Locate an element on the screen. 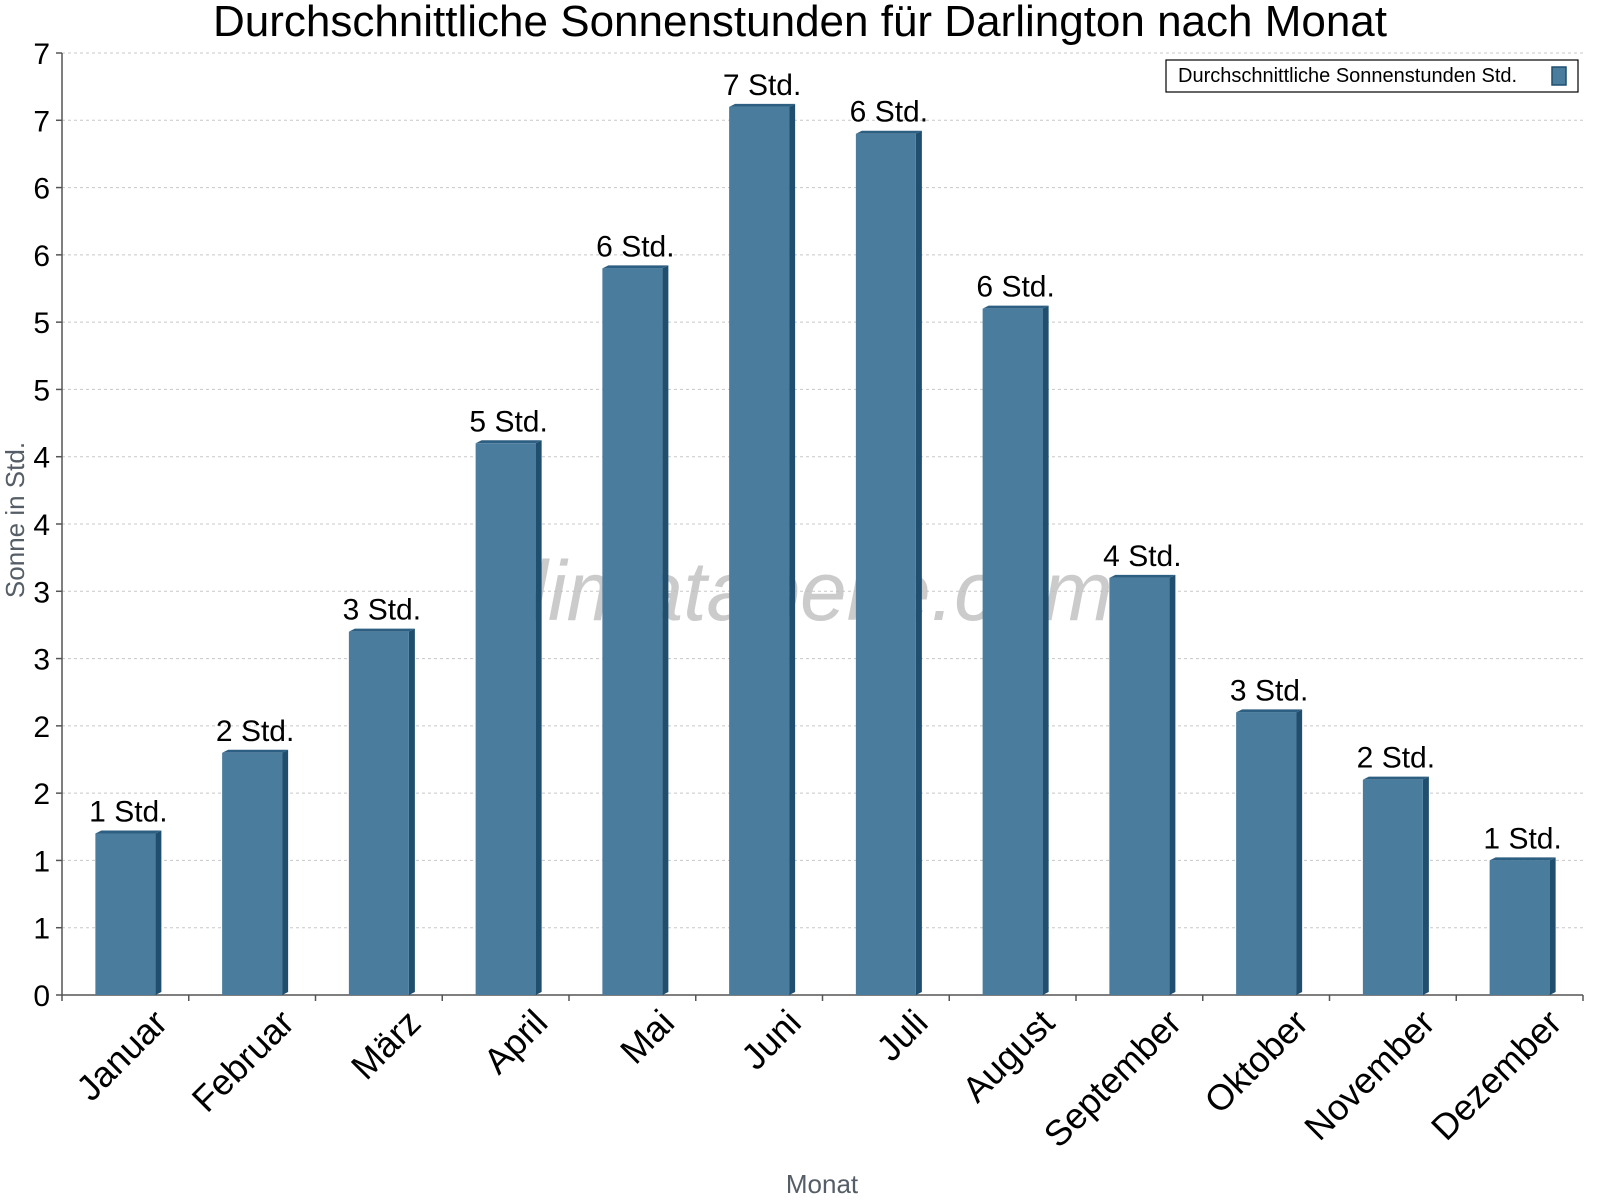  x-tick-label: Februar is located at coordinates (243, 1061).